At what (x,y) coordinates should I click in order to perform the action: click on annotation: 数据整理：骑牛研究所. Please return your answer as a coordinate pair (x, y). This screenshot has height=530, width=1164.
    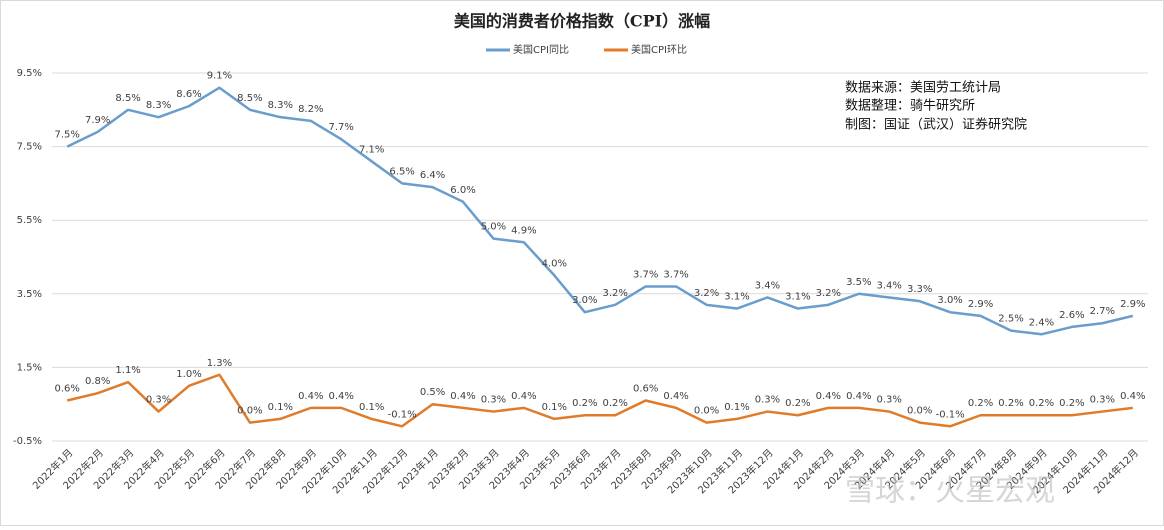
    Looking at the image, I should click on (910, 106).